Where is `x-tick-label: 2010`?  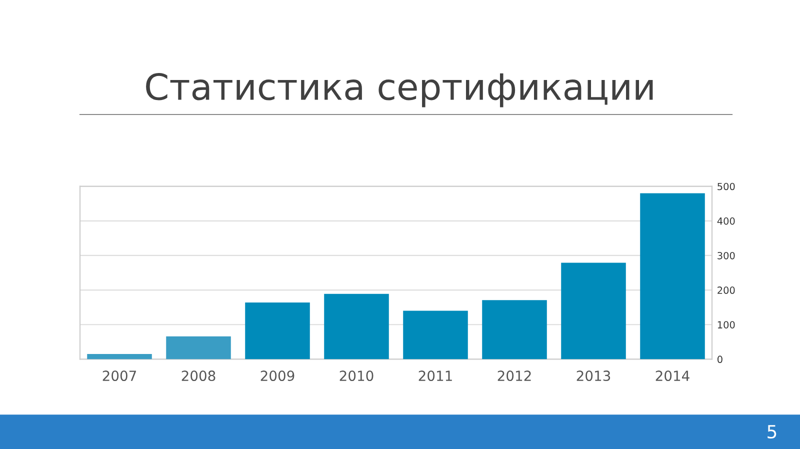 x-tick-label: 2010 is located at coordinates (357, 376).